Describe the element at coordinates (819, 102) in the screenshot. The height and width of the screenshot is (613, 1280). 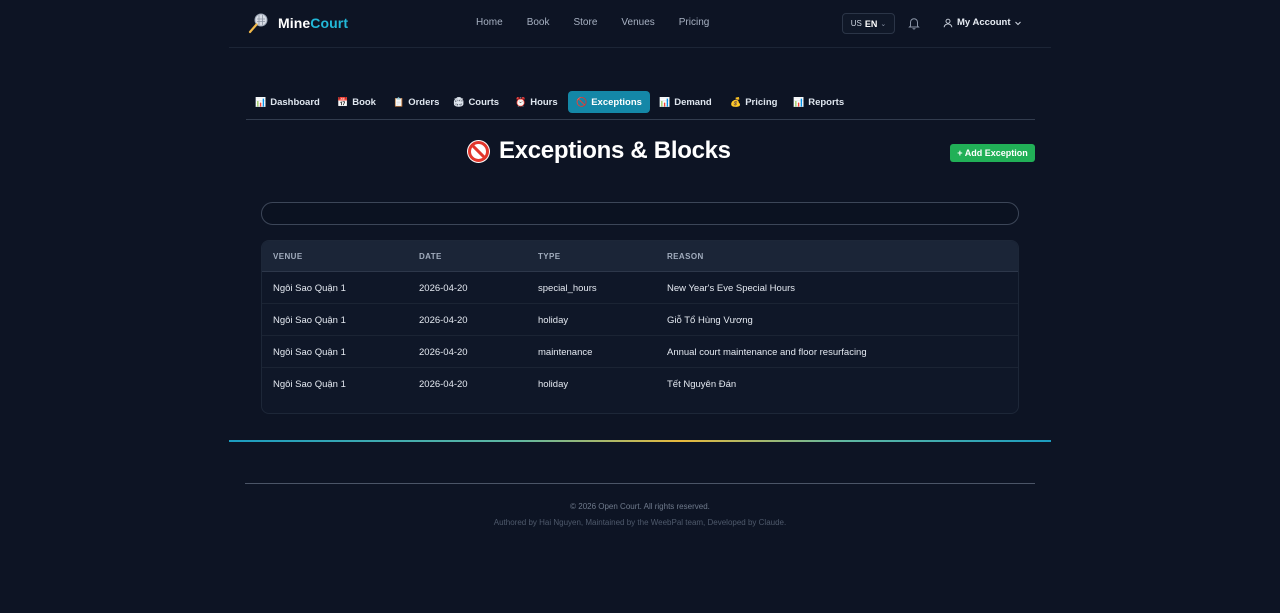
I see `tab-reports: 📊 Reports` at that location.